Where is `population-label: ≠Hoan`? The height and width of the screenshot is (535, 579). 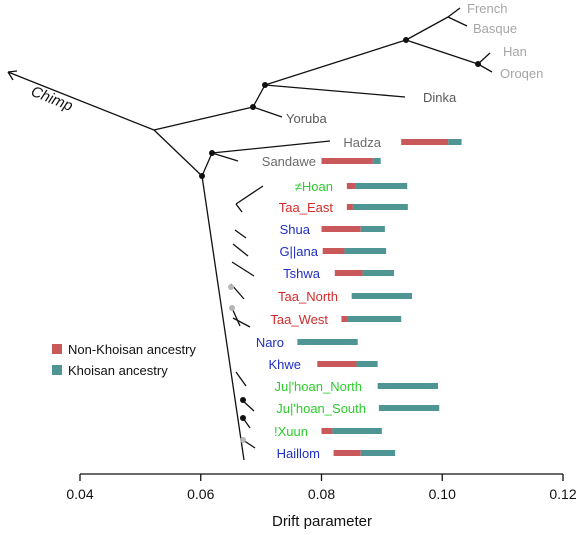
population-label: ≠Hoan is located at coordinates (314, 186).